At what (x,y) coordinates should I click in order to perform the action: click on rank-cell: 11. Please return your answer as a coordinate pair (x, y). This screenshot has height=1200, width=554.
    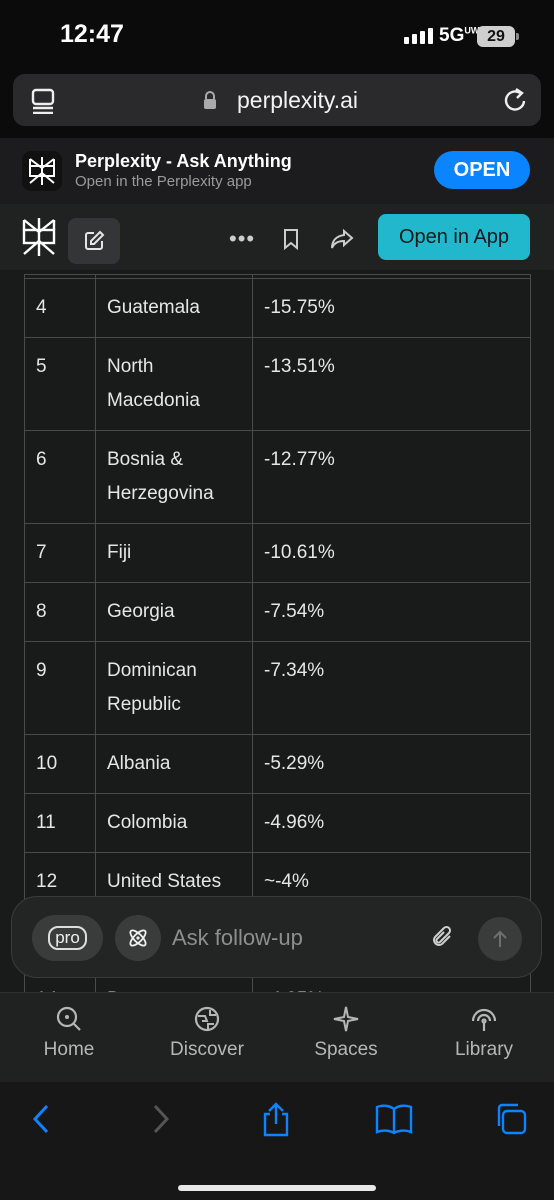
    Looking at the image, I should click on (60, 823).